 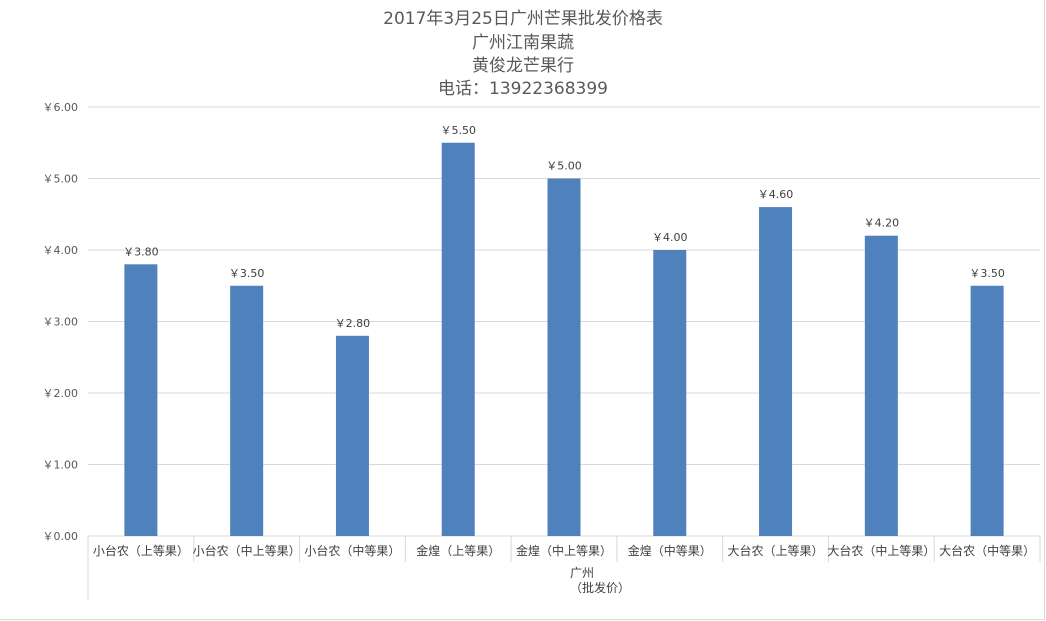 I want to click on x-category-label: 金煌（中等果）, so click(x=670, y=550).